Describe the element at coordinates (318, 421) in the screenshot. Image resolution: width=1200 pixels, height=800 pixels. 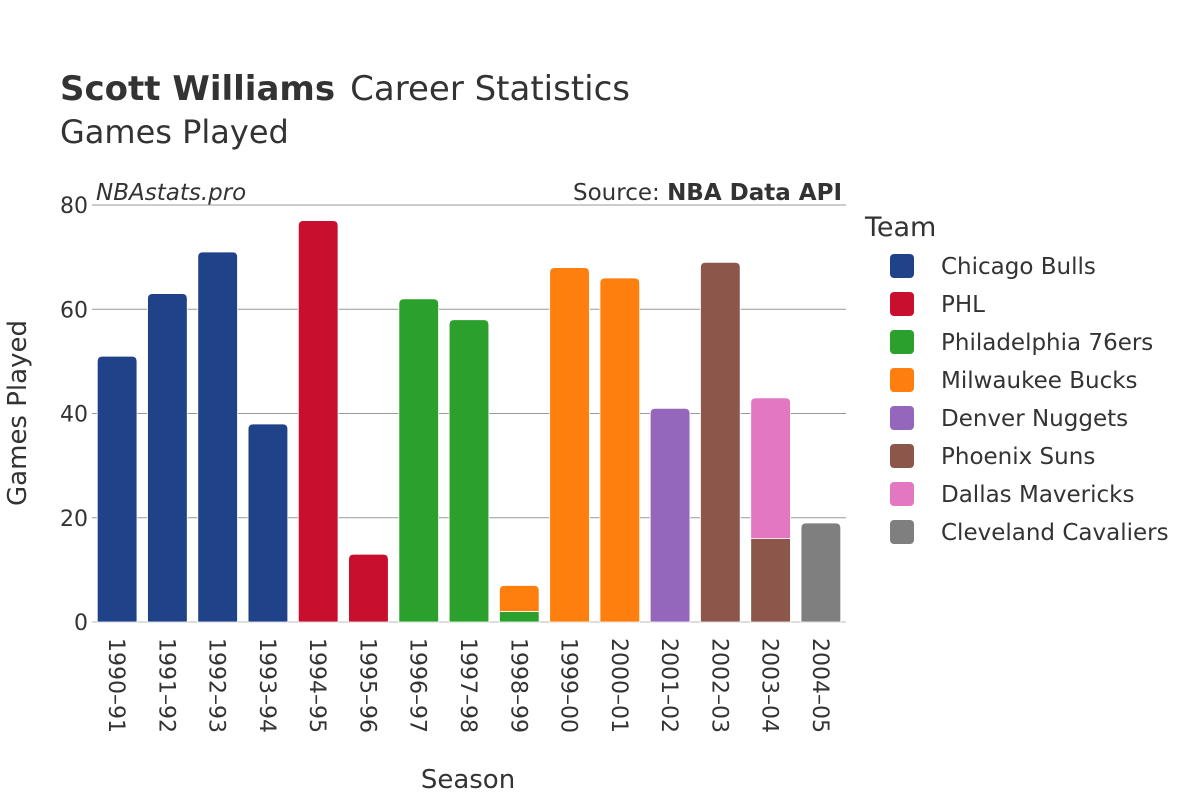
I see `bar-phl-1994–95` at that location.